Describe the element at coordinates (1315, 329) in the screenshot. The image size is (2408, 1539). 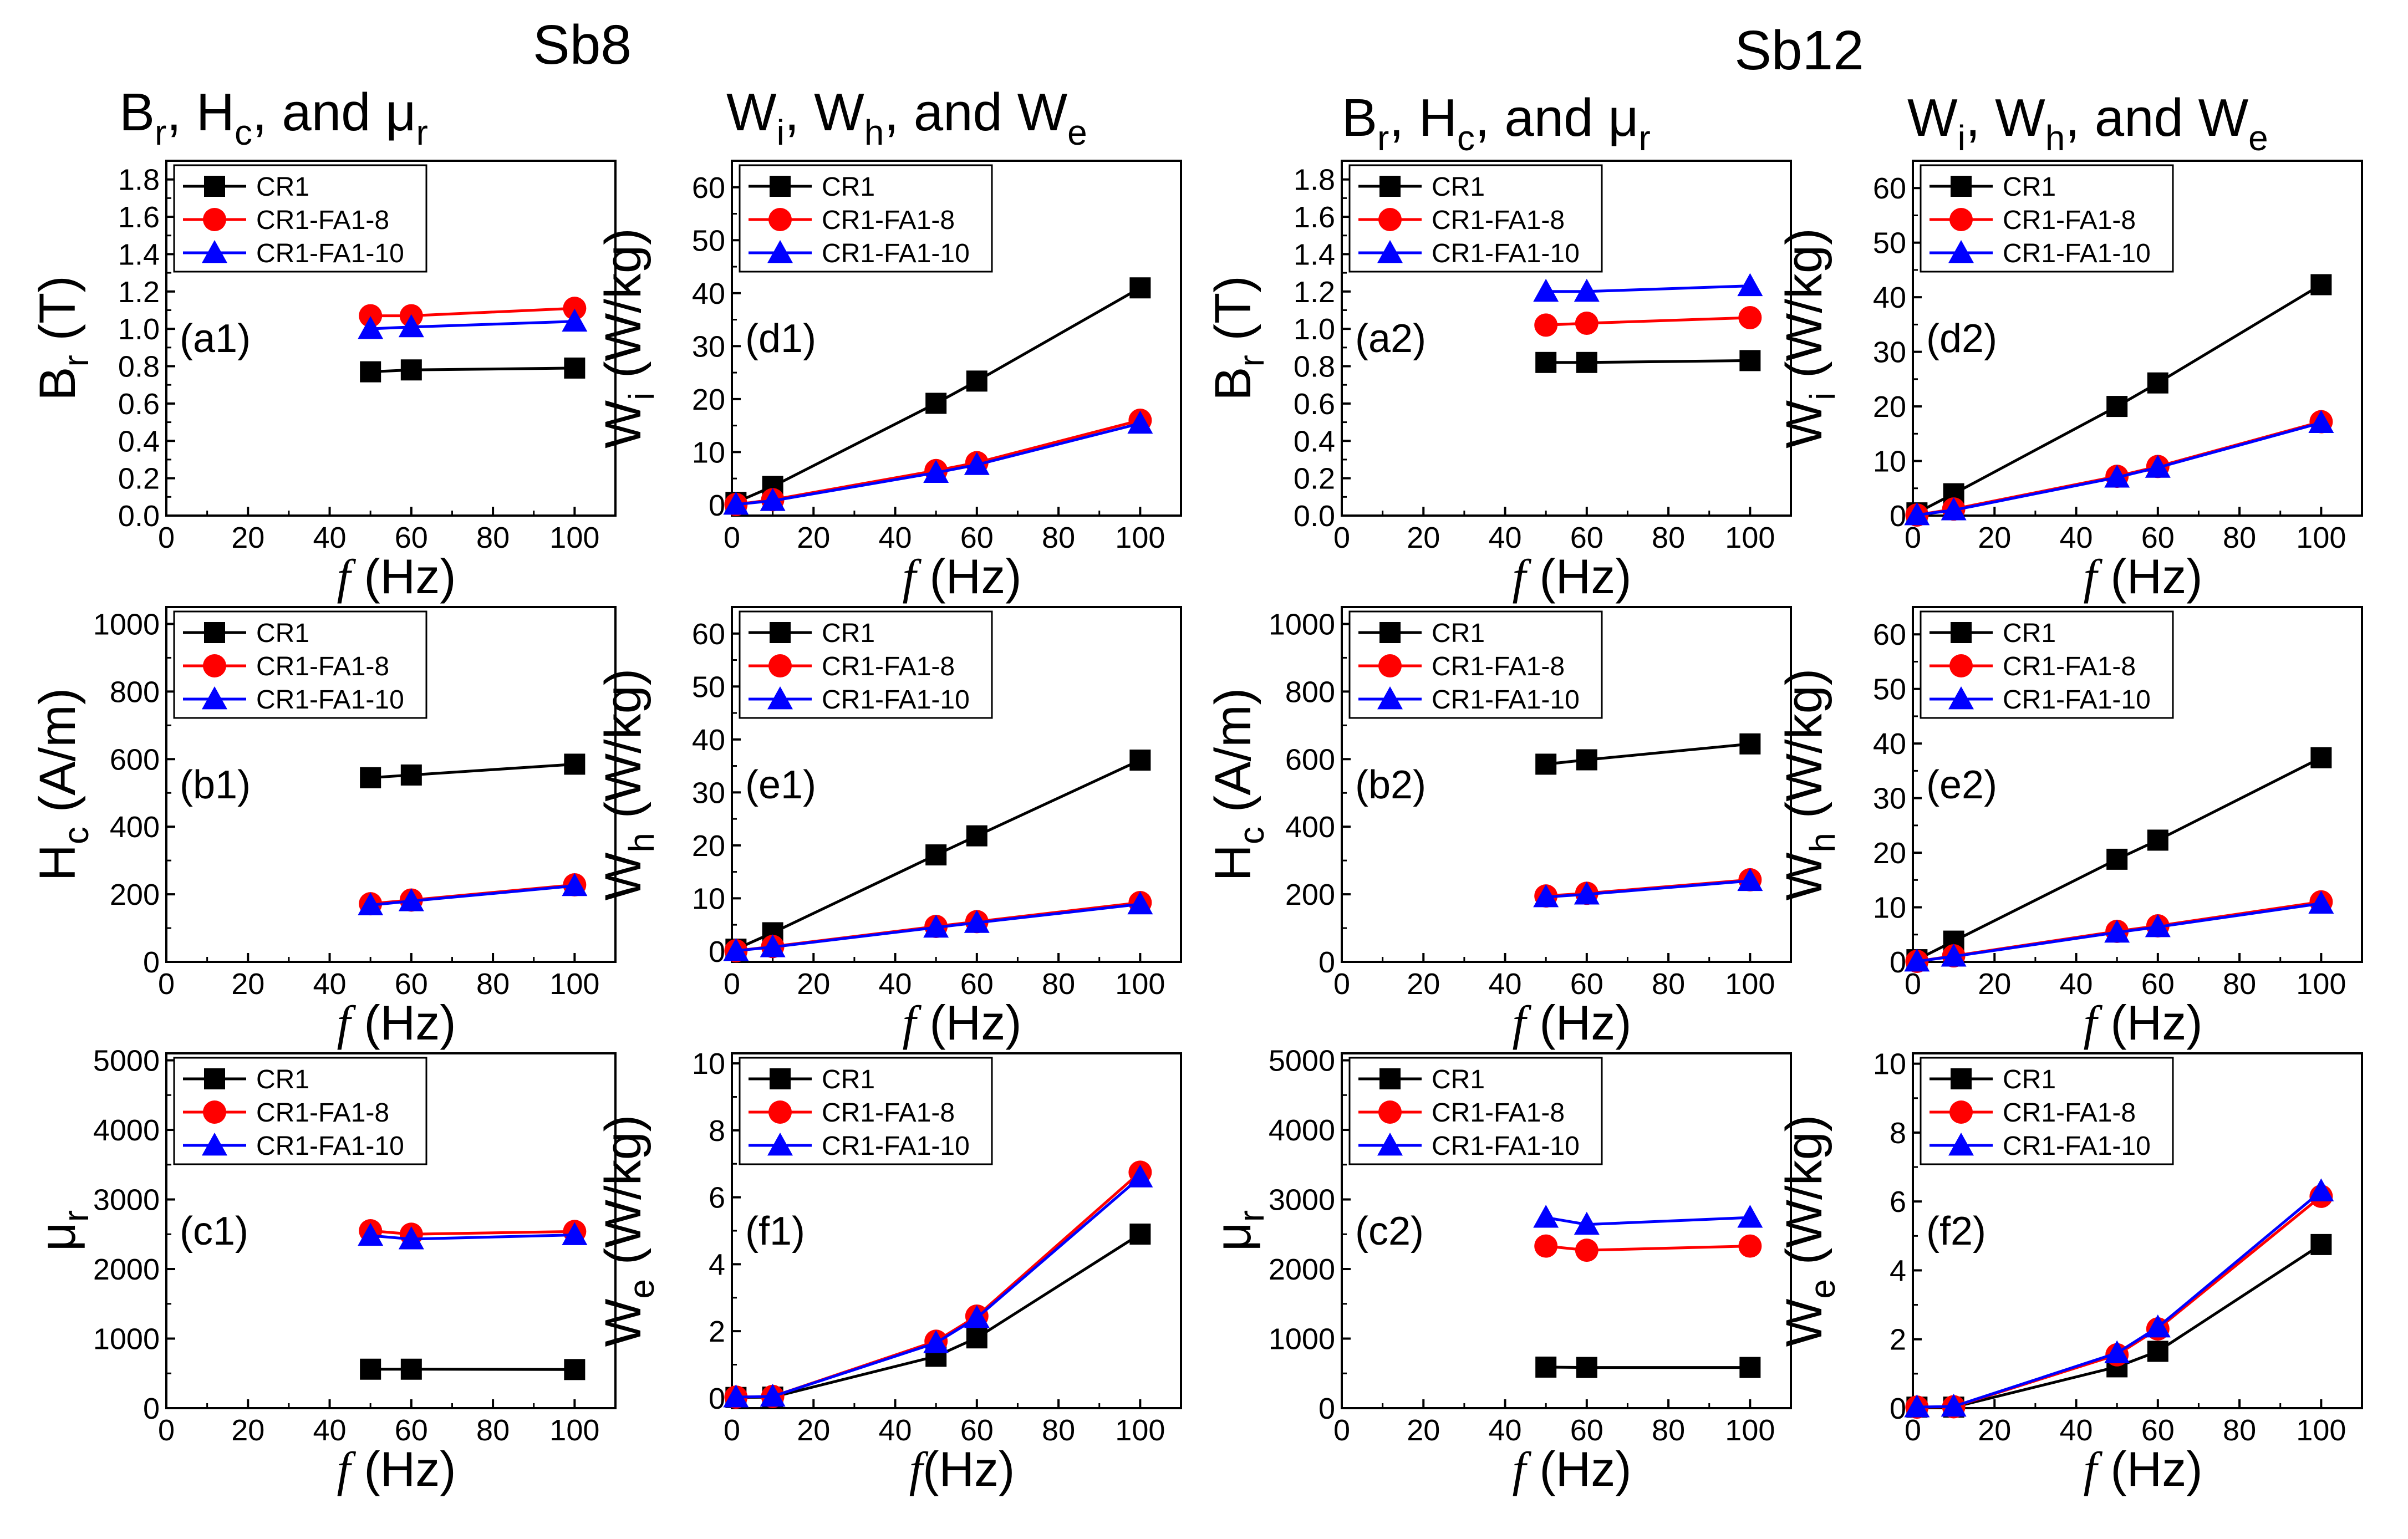
I see `y-tick-label: 1.0` at that location.